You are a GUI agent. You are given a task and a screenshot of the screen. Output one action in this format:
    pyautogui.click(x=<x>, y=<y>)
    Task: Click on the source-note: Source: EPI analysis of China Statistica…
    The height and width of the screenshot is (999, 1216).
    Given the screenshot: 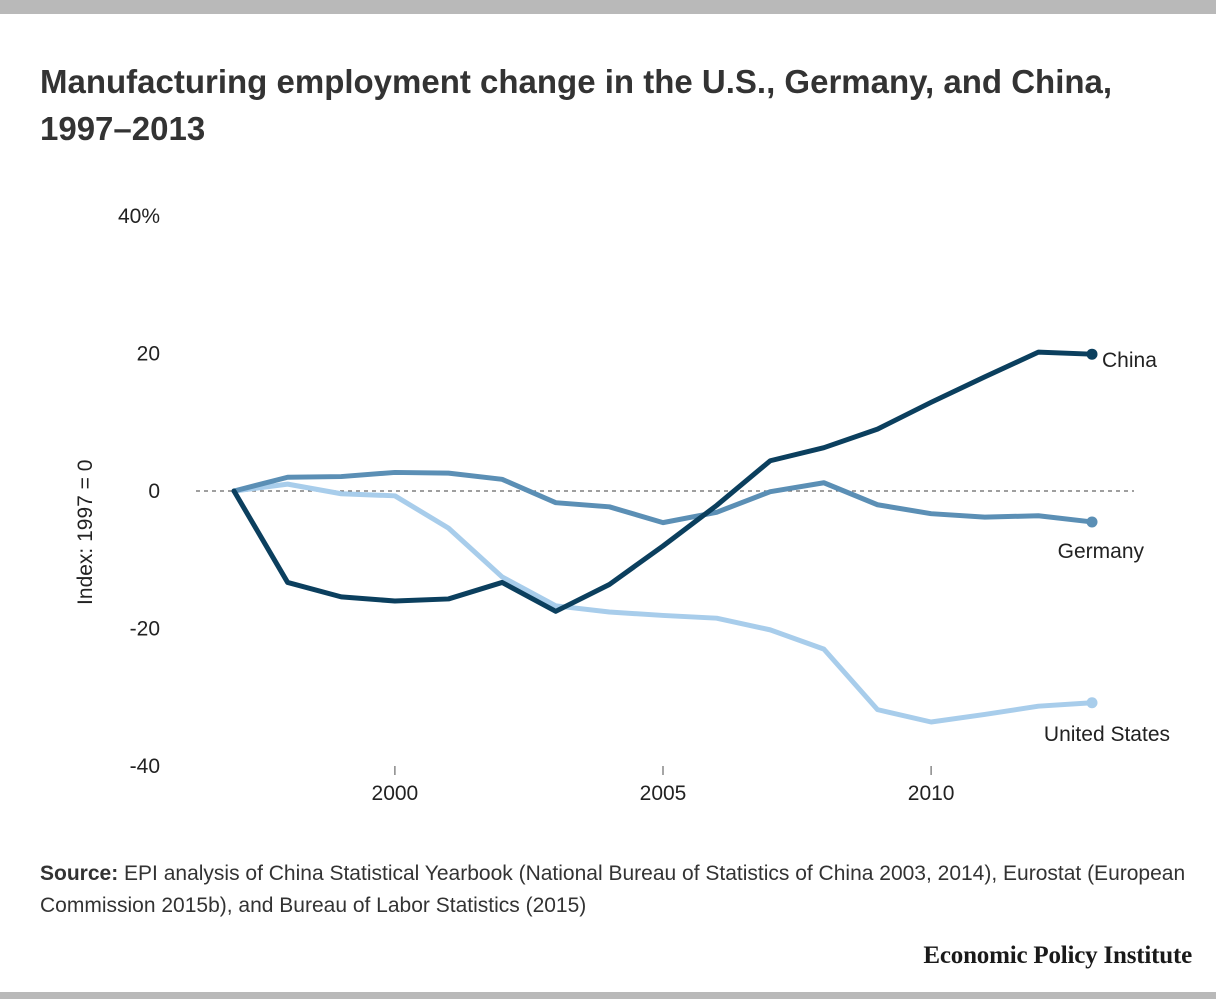 What is the action you would take?
    pyautogui.click(x=615, y=890)
    